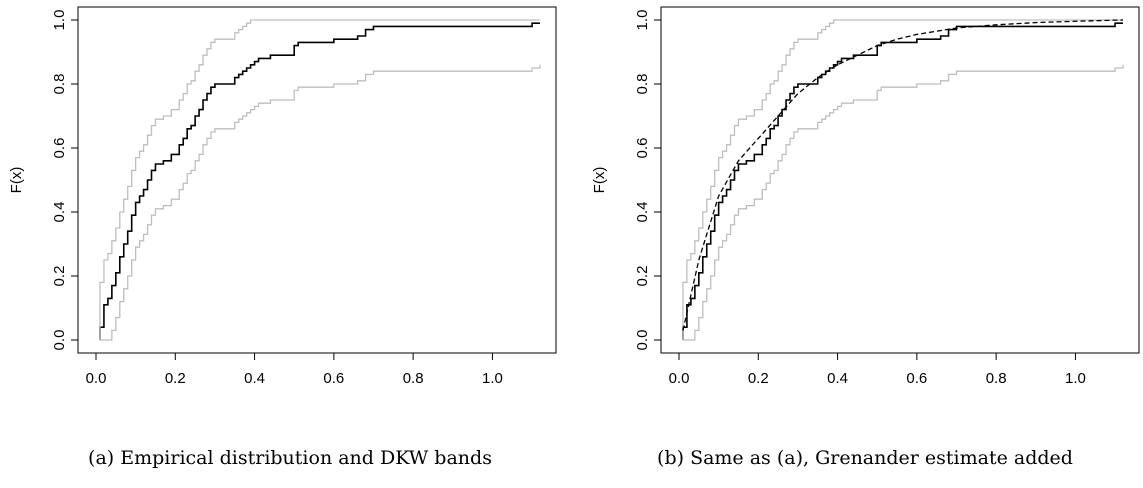 The width and height of the screenshot is (1143, 488). Describe the element at coordinates (599, 180) in the screenshot. I see `y-axis-label-b: F(x)` at that location.